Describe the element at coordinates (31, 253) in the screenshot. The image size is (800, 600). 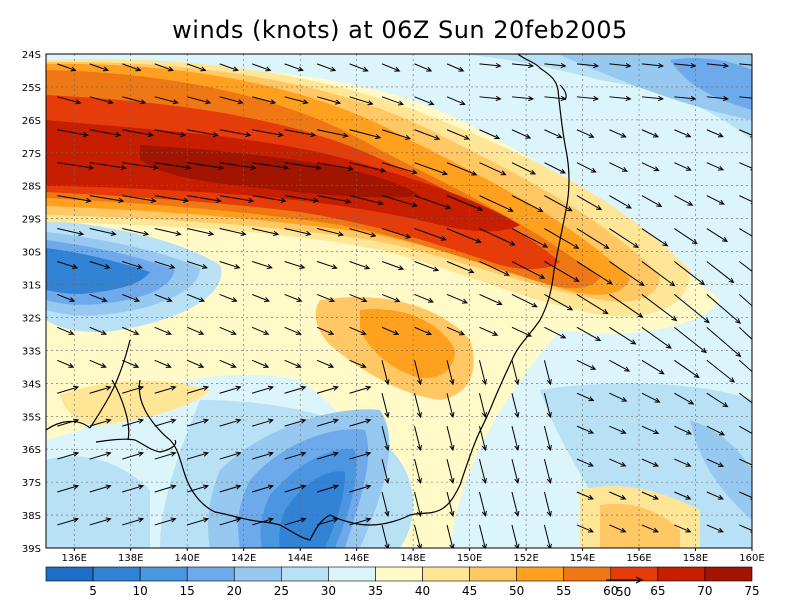
I see `lat-tick-label: 30S` at that location.